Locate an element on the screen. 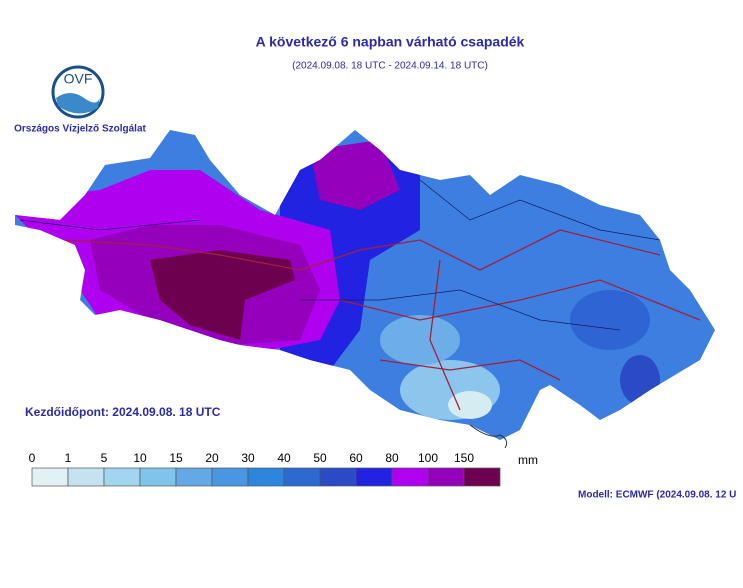 The height and width of the screenshot is (588, 743). legend-tick-label: 15 is located at coordinates (176, 458).